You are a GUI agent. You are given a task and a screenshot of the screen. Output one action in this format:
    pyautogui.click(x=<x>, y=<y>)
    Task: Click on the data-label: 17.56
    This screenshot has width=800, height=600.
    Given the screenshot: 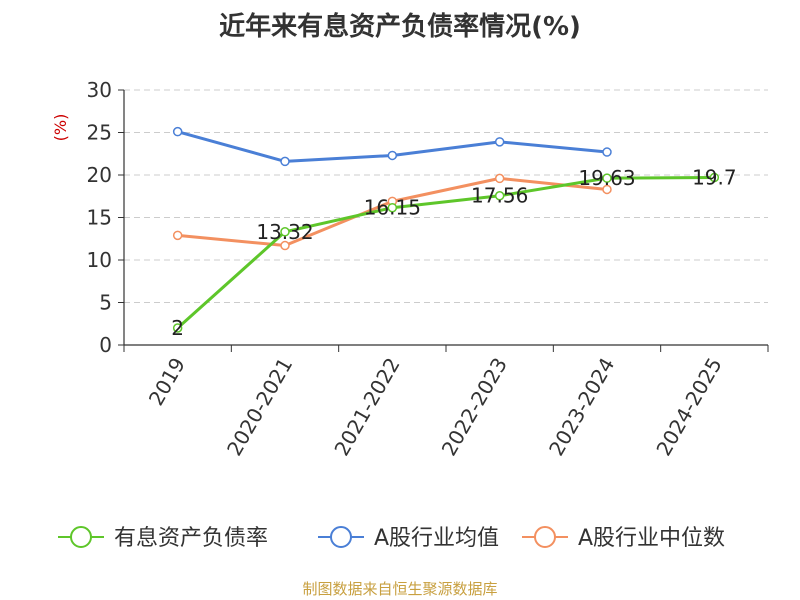 What is the action you would take?
    pyautogui.click(x=499, y=196)
    